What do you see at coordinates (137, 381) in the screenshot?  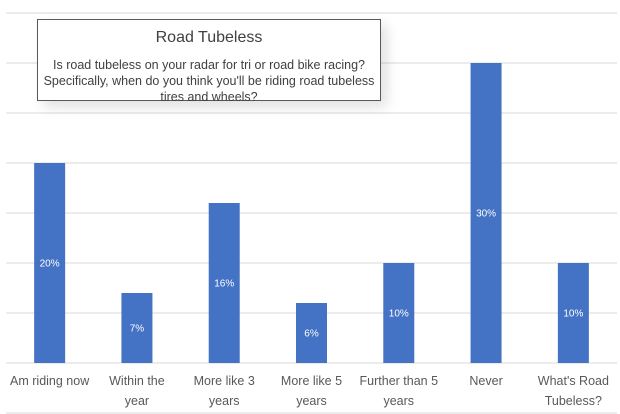 I see `category-label: Within the` at bounding box center [137, 381].